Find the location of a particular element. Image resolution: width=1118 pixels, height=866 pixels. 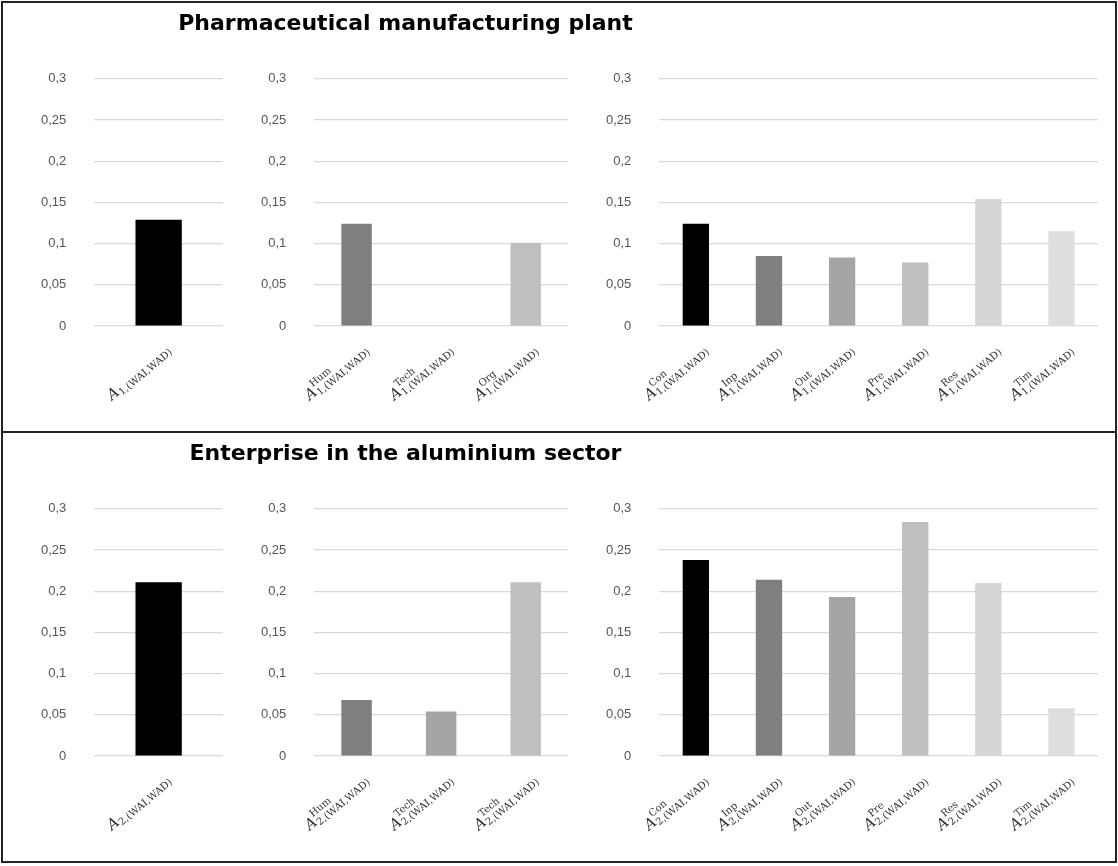

chart-title: Pharmaceutical manufacturing plant is located at coordinates (405, 23).